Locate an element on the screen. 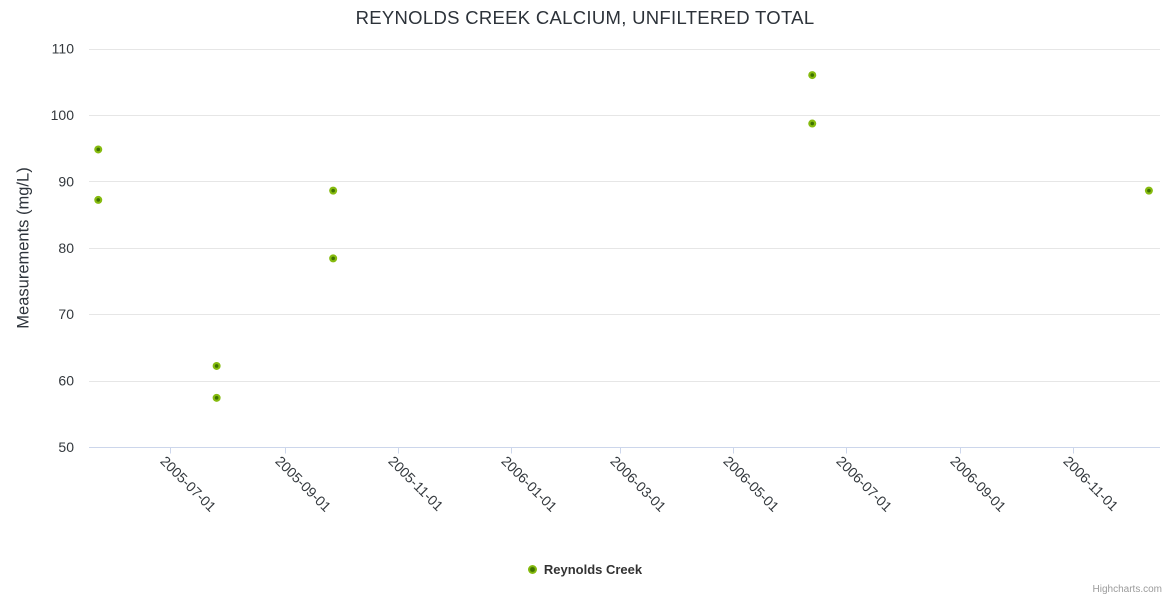 Image resolution: width=1170 pixels, height=600 pixels. legend-marker-icon is located at coordinates (532, 569).